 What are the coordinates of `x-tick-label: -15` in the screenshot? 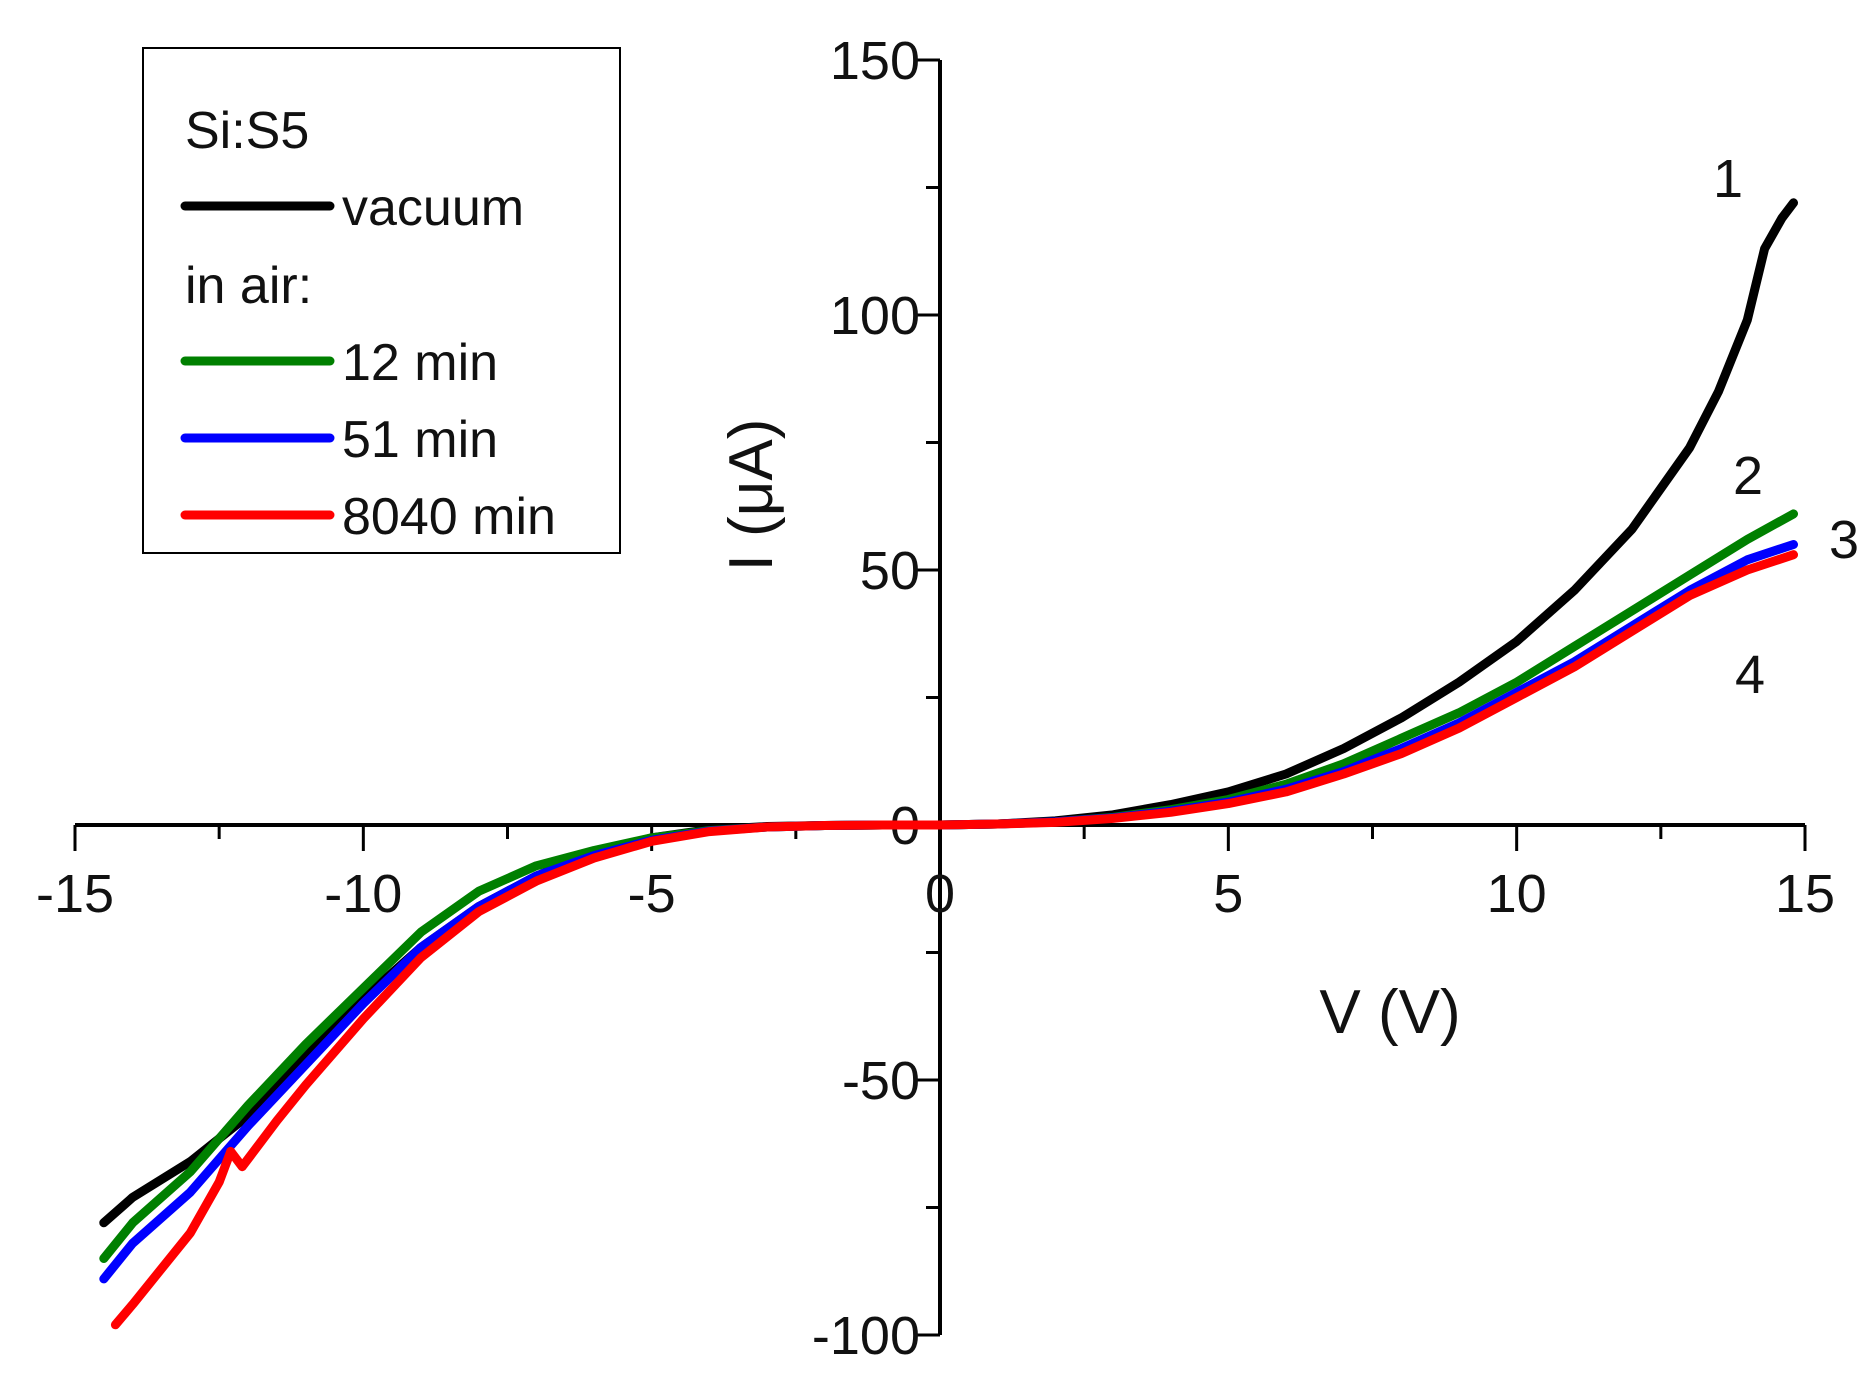 It's located at (75, 894).